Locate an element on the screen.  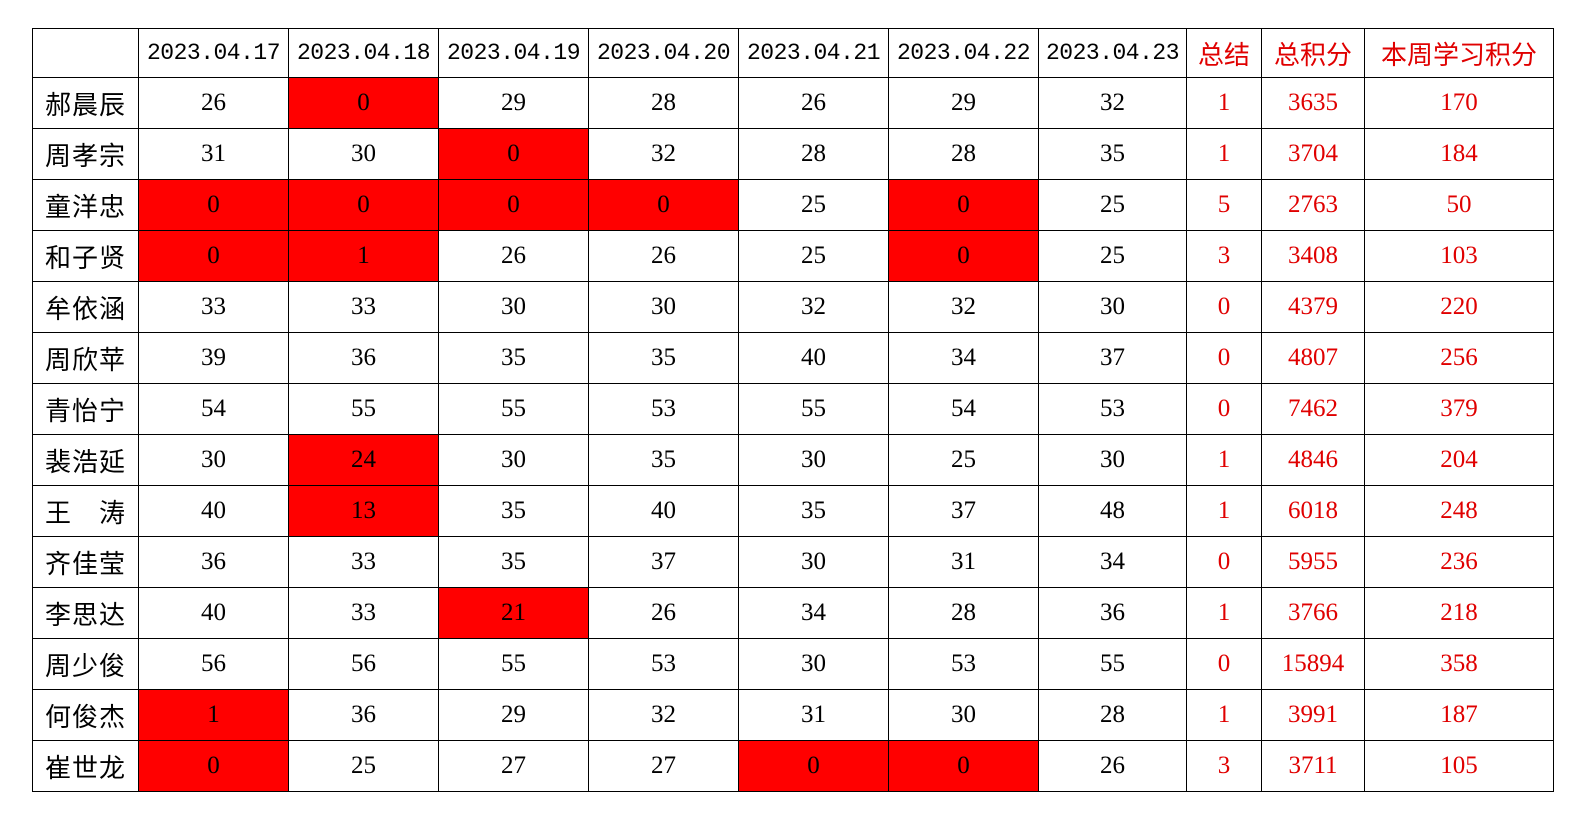
daily-score-cell: 24 is located at coordinates (363, 460).